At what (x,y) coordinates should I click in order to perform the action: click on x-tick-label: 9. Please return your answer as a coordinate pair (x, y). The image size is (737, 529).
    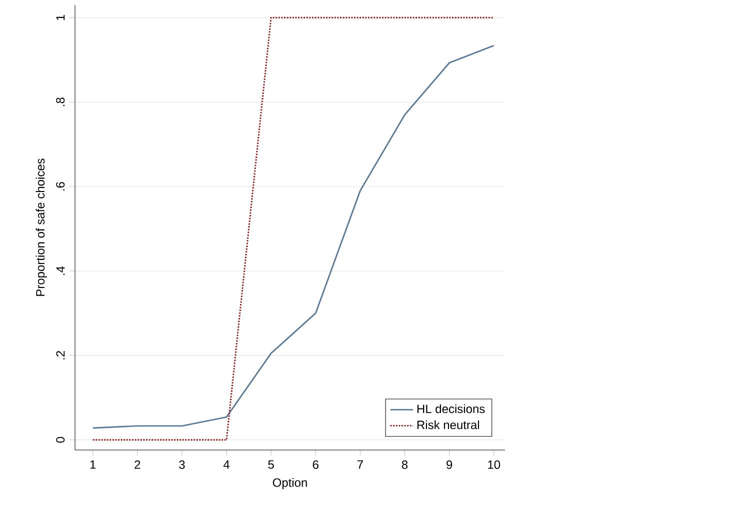
    Looking at the image, I should click on (449, 464).